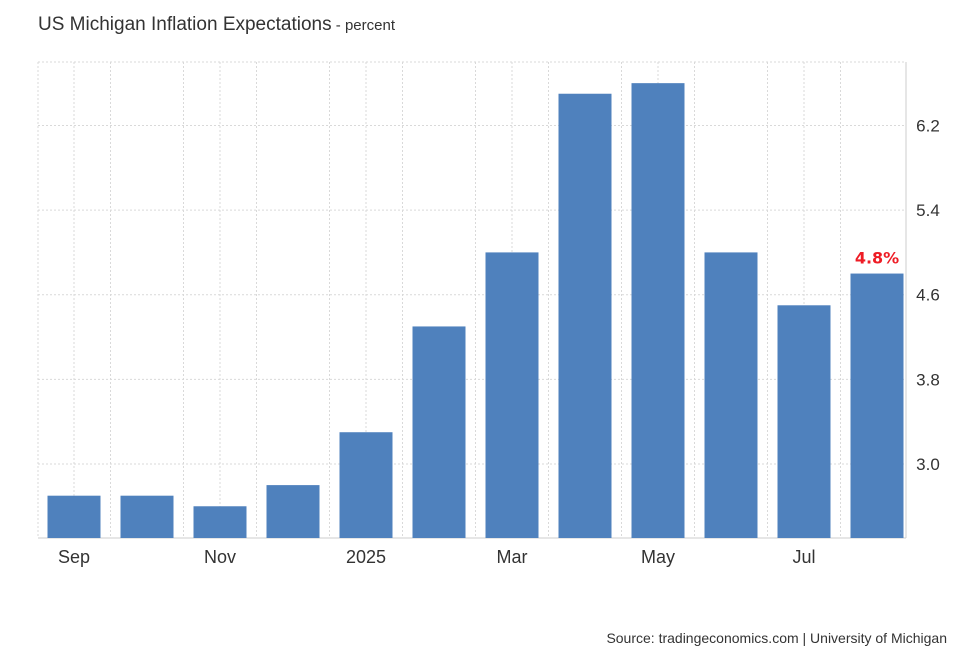  Describe the element at coordinates (928, 379) in the screenshot. I see `y-tick-label: 3.8` at that location.